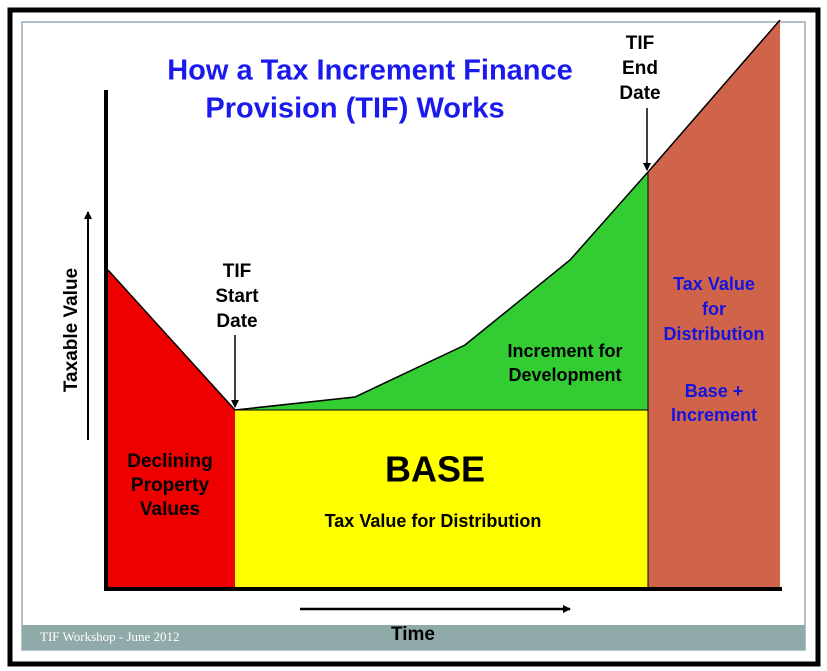  I want to click on marker-text: End, so click(640, 68).